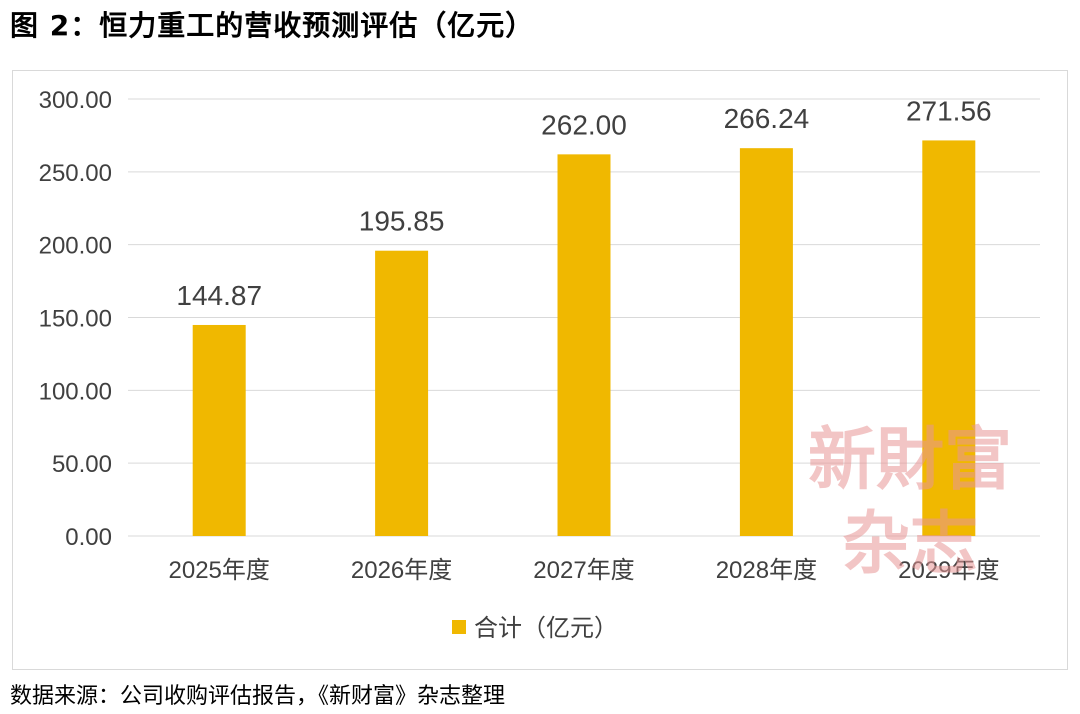 This screenshot has height=714, width=1080. Describe the element at coordinates (88, 537) in the screenshot. I see `y-tick-label: 0.00` at that location.